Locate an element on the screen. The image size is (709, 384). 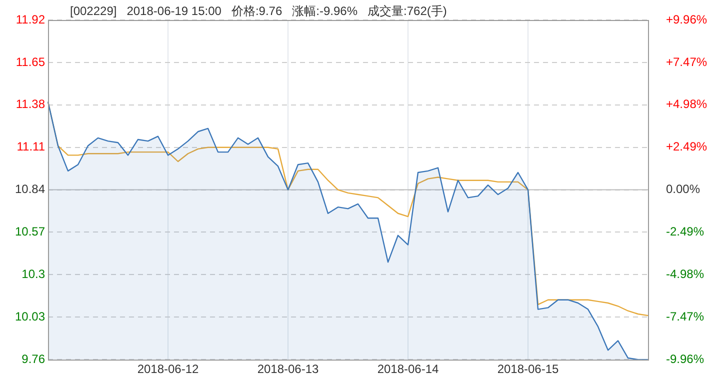
x-tick-label: 2018-06-14 is located at coordinates (408, 369).